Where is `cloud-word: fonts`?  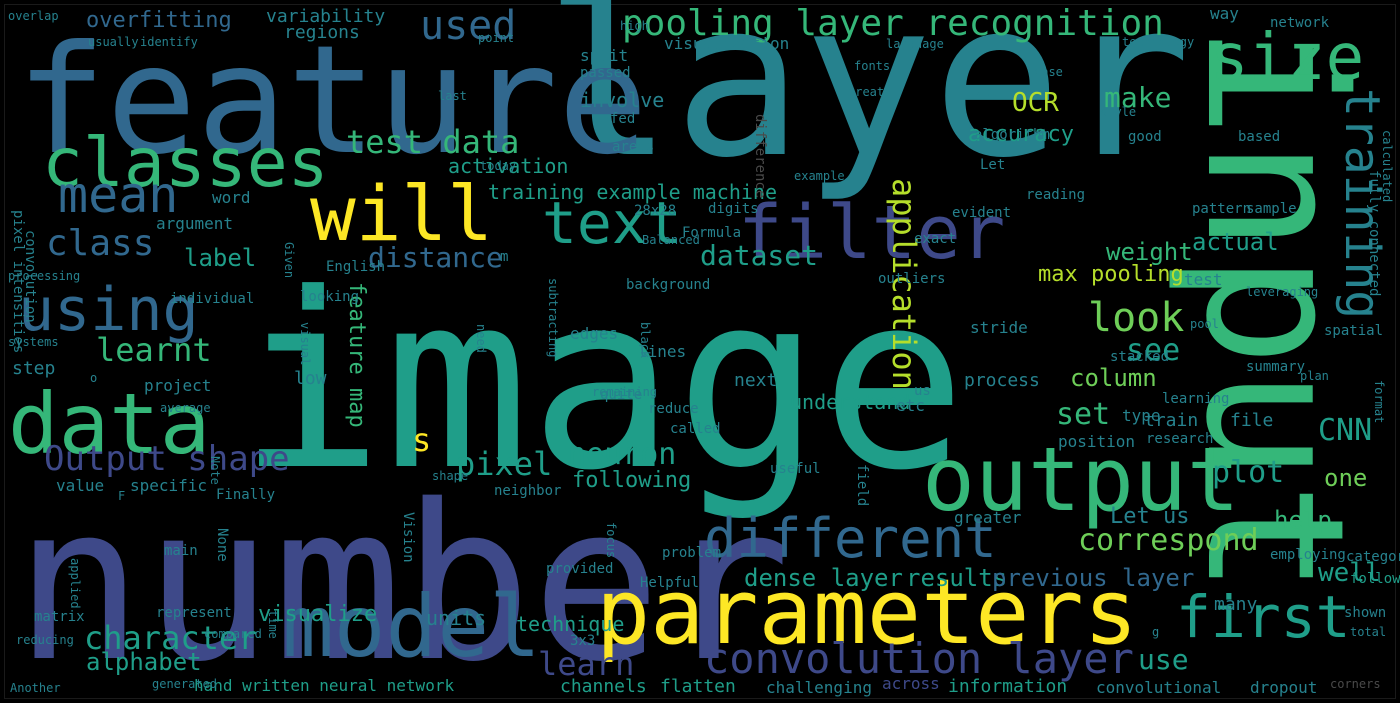
cloud-word: fonts is located at coordinates (872, 66).